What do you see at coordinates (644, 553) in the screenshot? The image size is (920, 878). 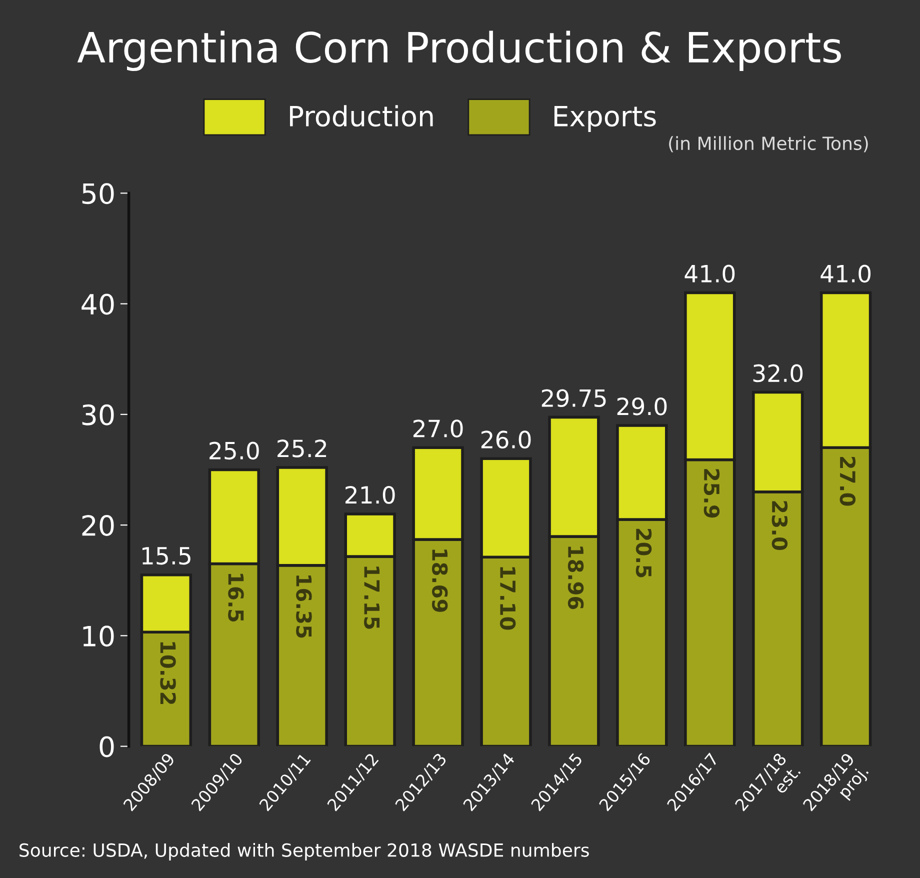 I see `data-label: 20.5` at bounding box center [644, 553].